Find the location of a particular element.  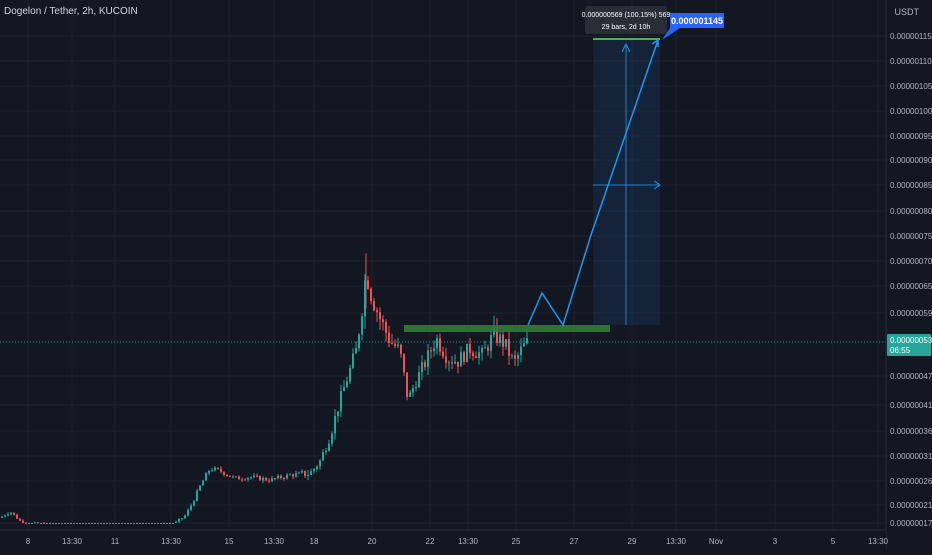

time-axis-label: 11 is located at coordinates (115, 541).